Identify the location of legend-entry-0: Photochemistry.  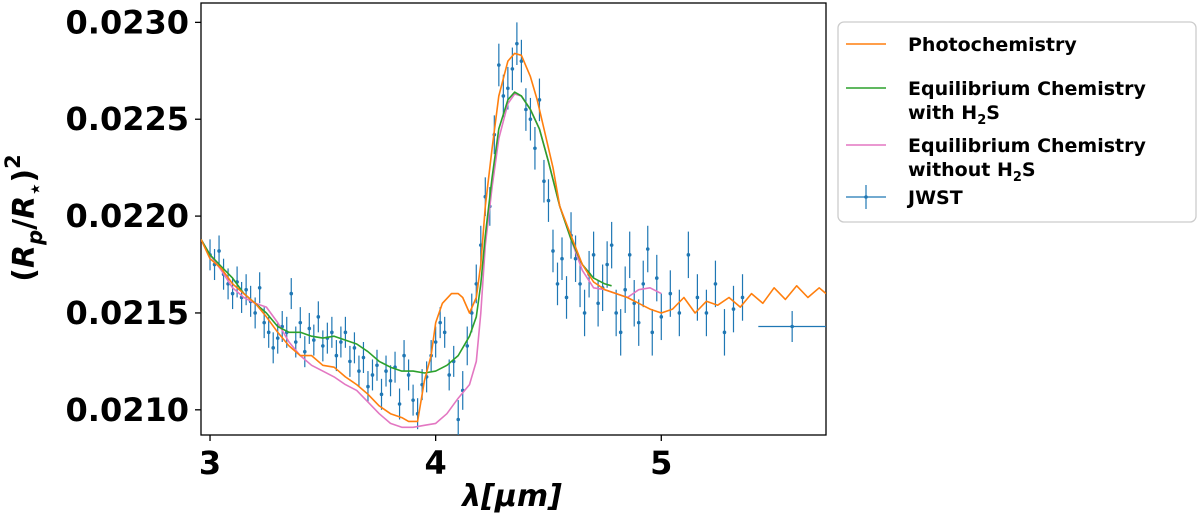
(961, 45).